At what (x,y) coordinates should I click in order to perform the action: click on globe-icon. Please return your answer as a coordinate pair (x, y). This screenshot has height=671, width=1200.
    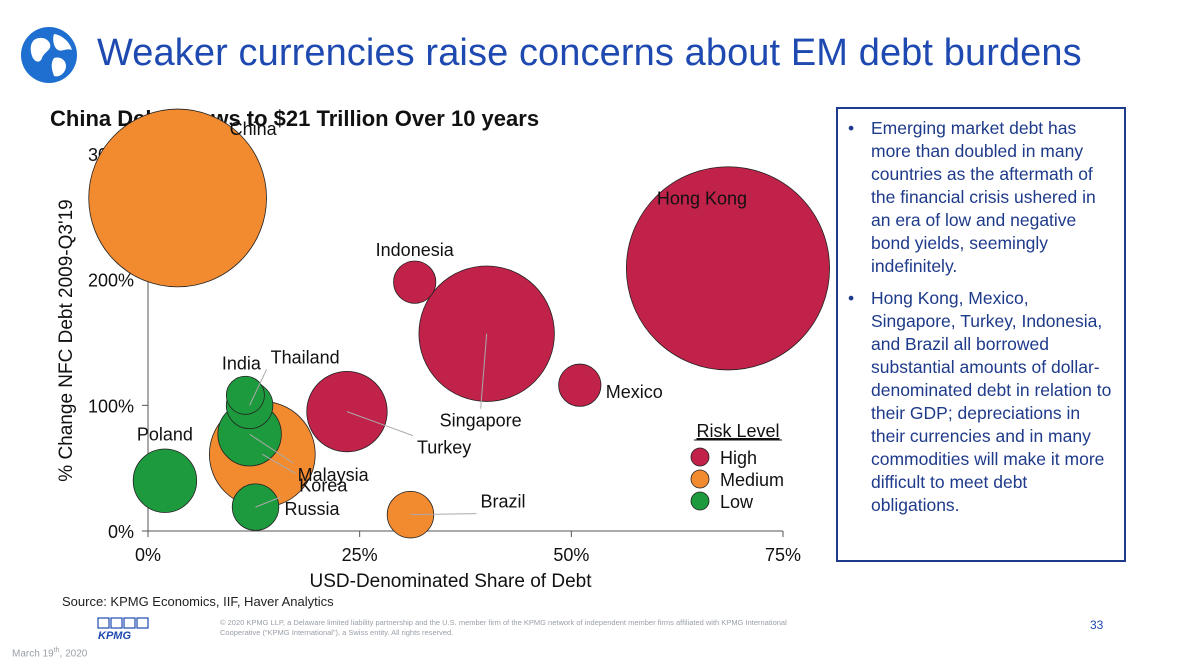
    Looking at the image, I should click on (49, 55).